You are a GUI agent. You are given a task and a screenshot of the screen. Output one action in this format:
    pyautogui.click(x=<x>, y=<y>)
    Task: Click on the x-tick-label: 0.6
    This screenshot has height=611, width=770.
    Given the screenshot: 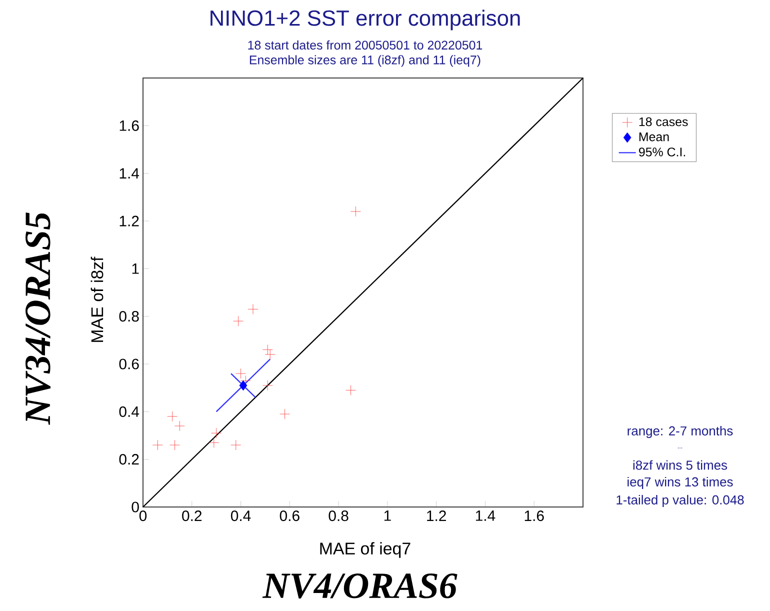 What is the action you would take?
    pyautogui.click(x=290, y=516)
    